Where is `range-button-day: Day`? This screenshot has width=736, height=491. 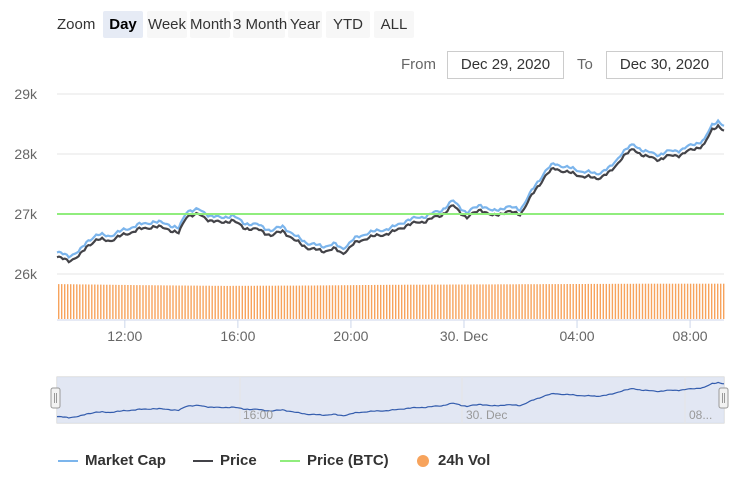 range-button-day: Day is located at coordinates (123, 24).